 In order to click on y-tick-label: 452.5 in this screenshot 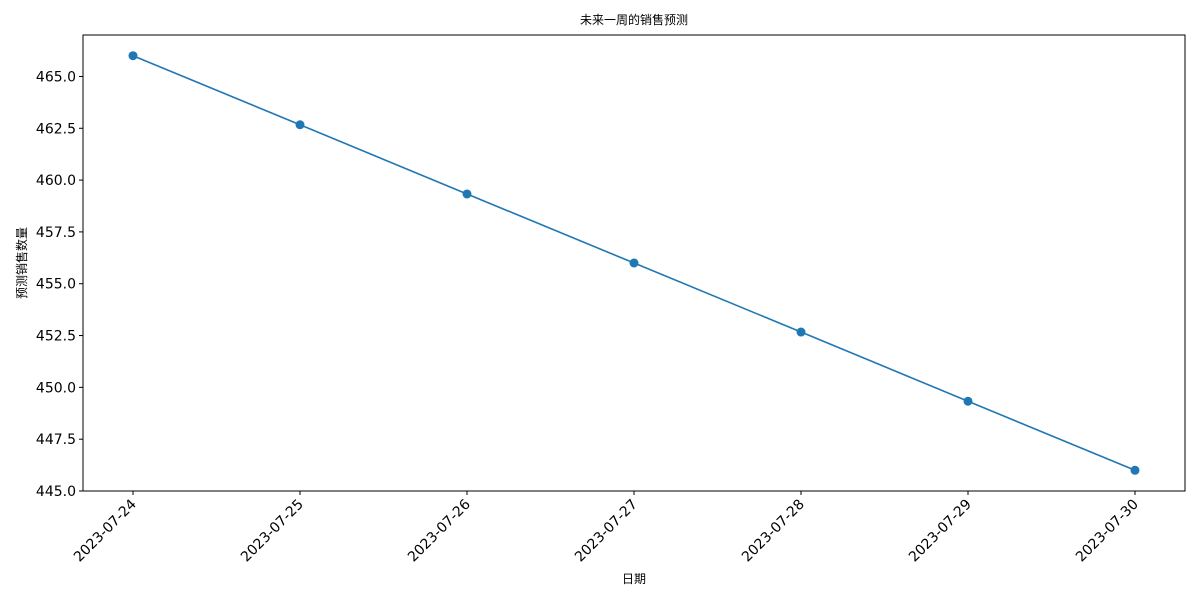, I will do `click(56, 337)`.